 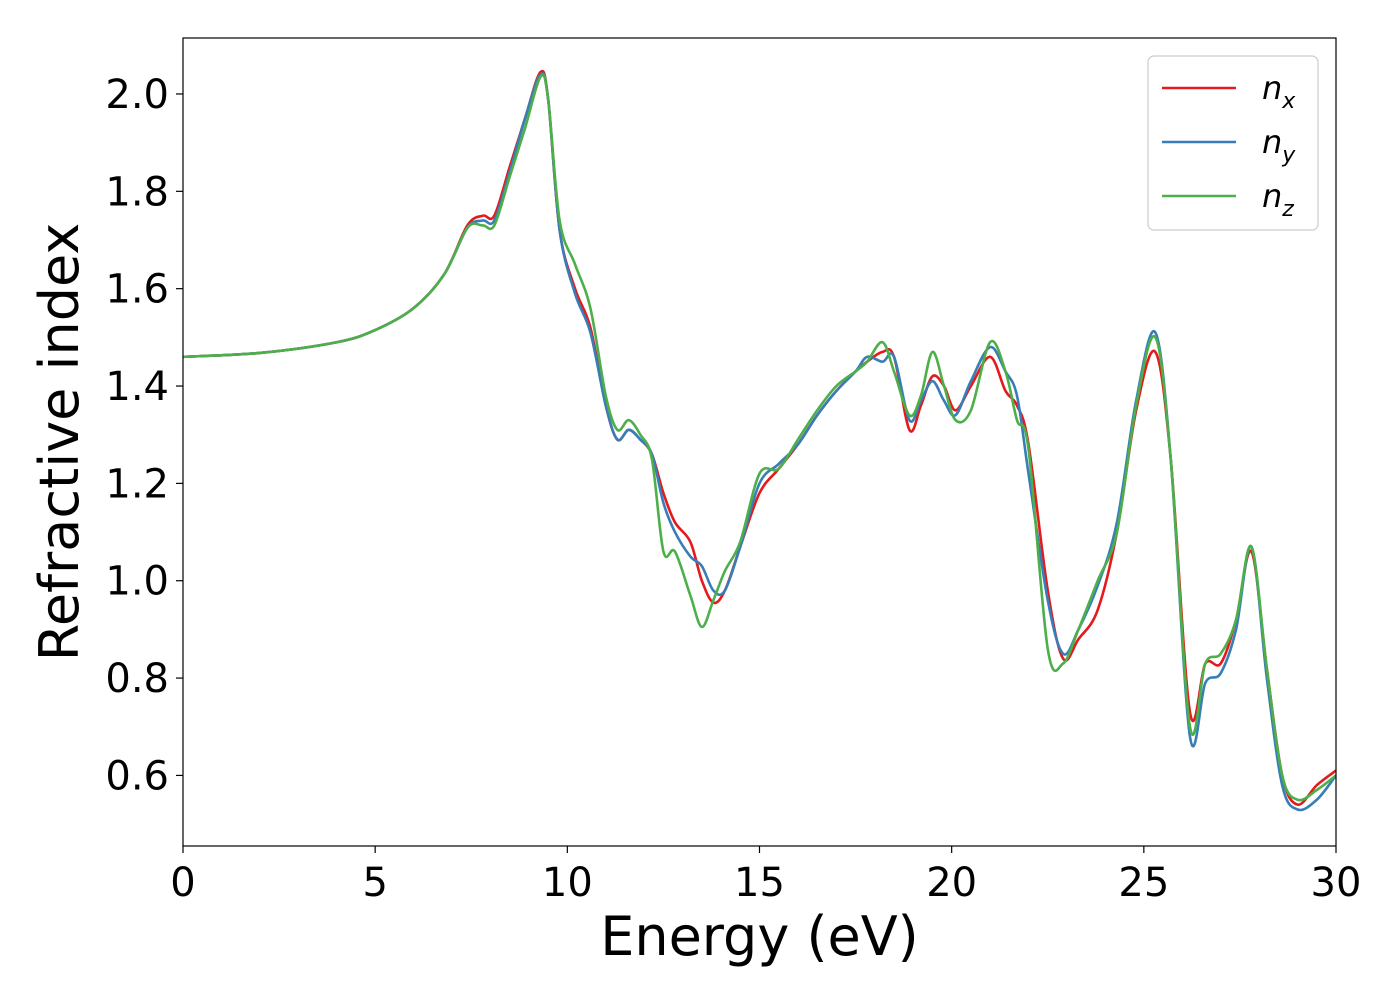 What do you see at coordinates (137, 679) in the screenshot?
I see `y-tick-label: 0.8` at bounding box center [137, 679].